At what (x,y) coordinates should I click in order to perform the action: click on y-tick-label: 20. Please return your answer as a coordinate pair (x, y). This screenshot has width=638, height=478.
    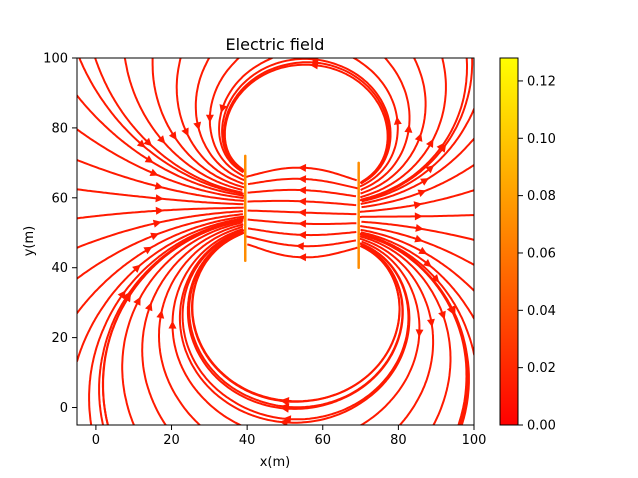
    Looking at the image, I should click on (59, 338).